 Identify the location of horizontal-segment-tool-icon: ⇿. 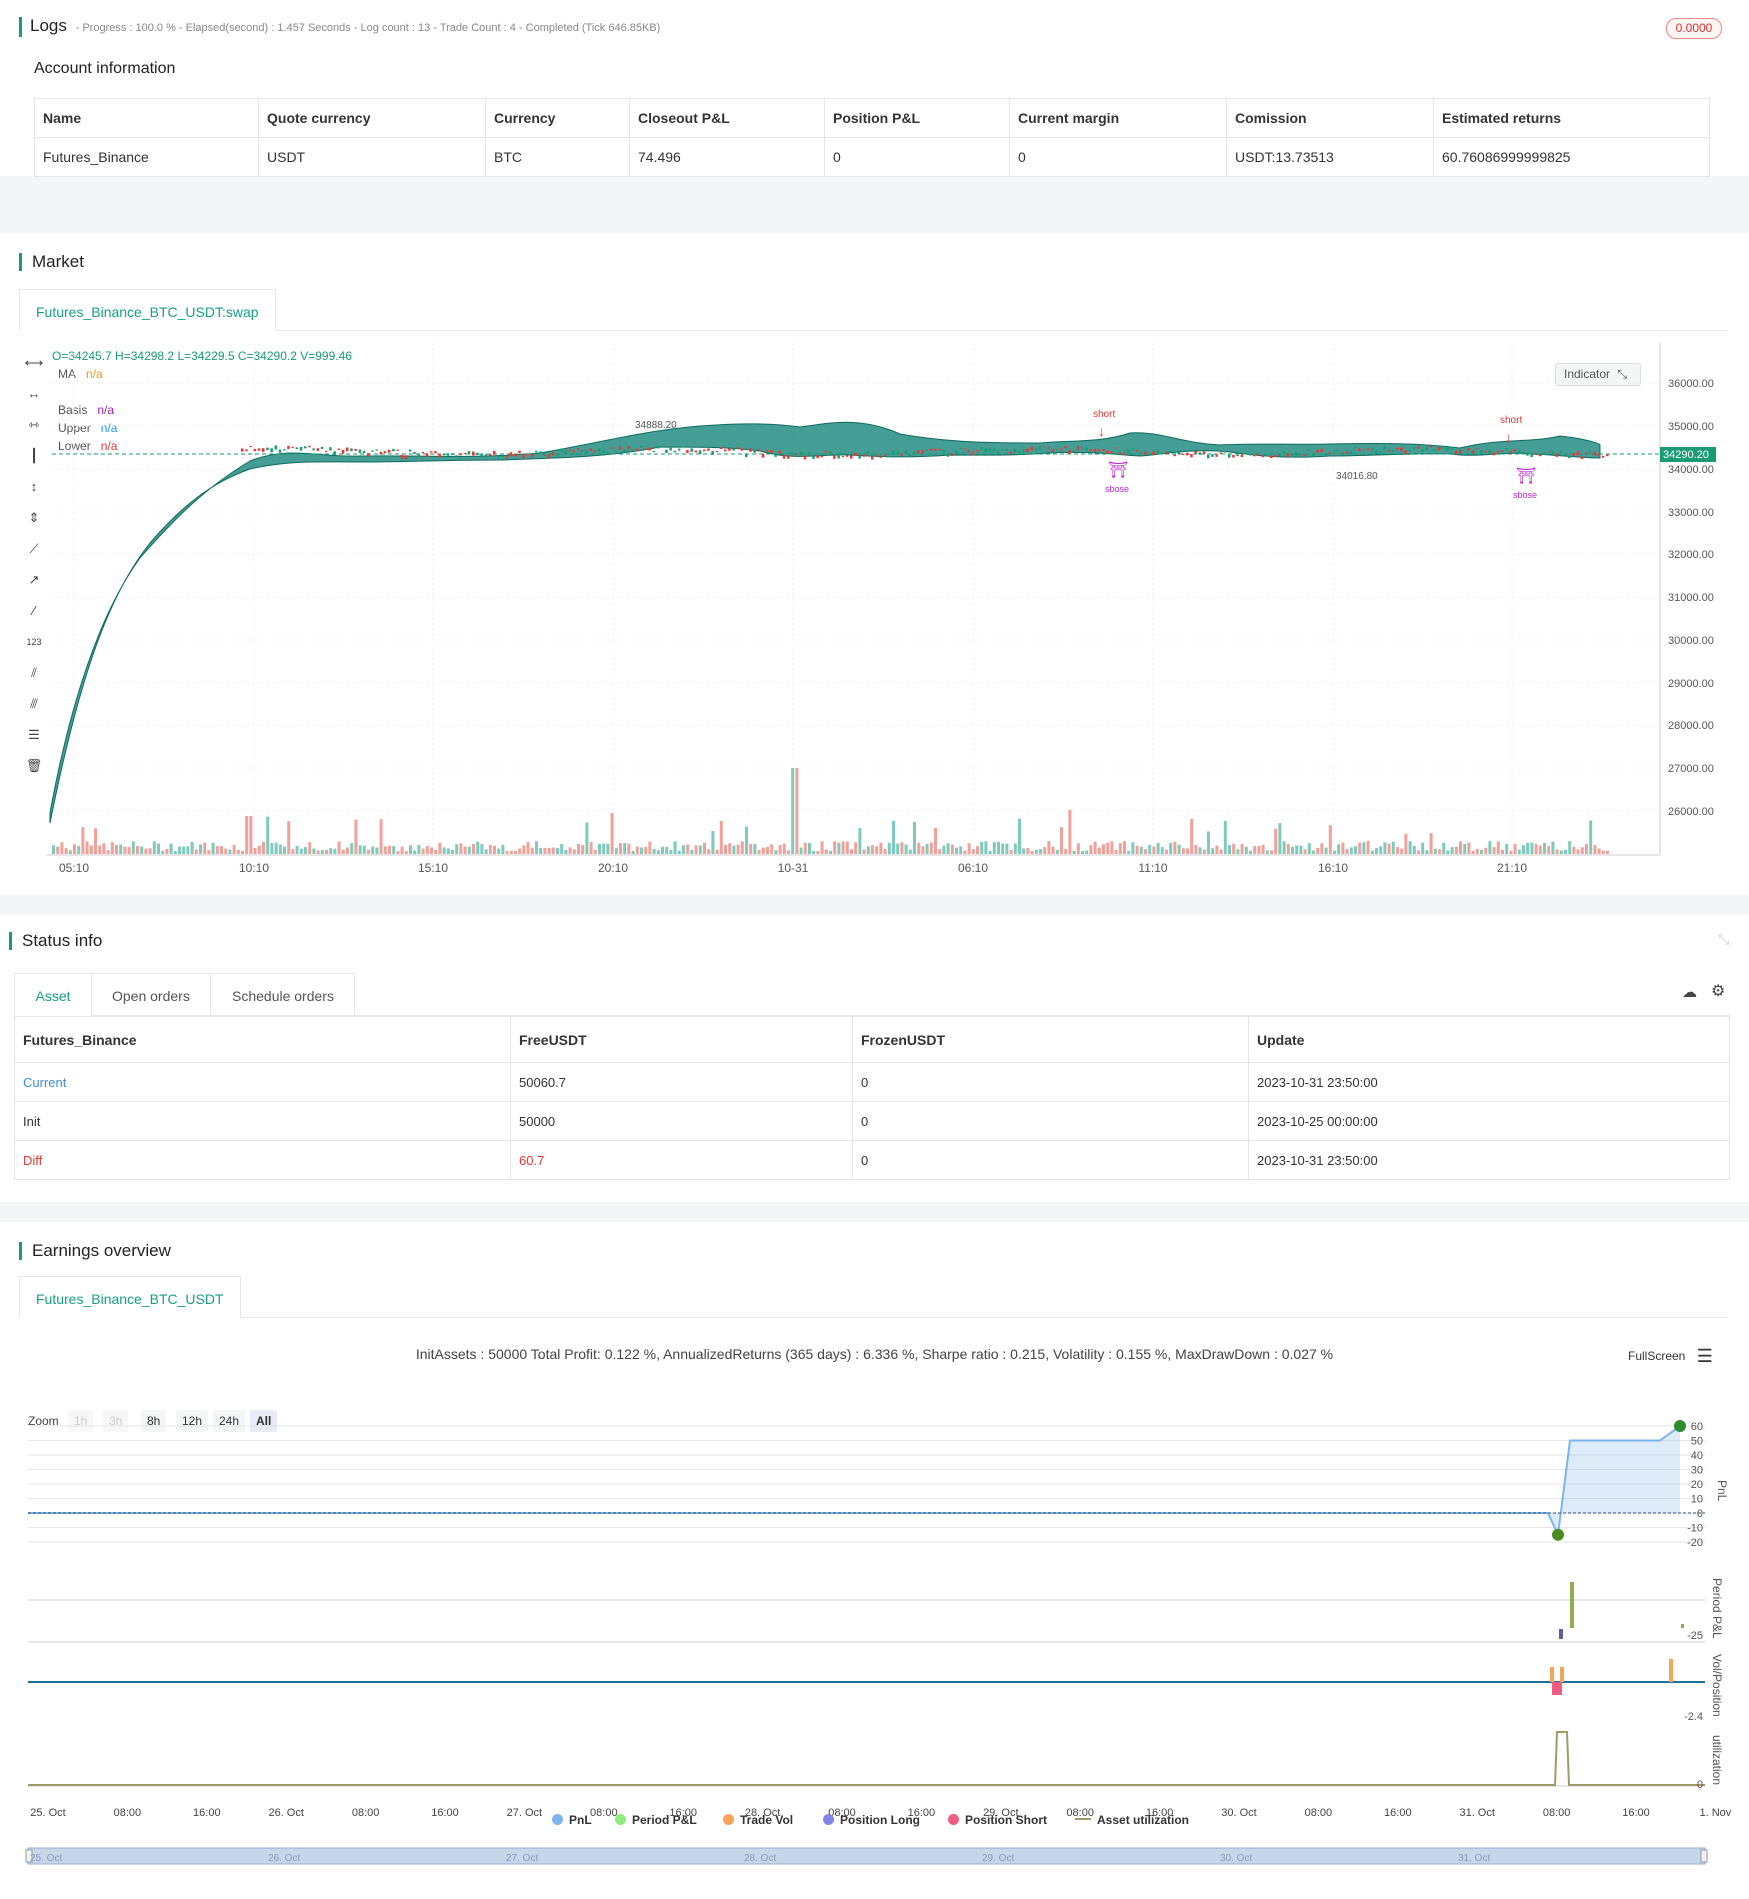
(34, 424).